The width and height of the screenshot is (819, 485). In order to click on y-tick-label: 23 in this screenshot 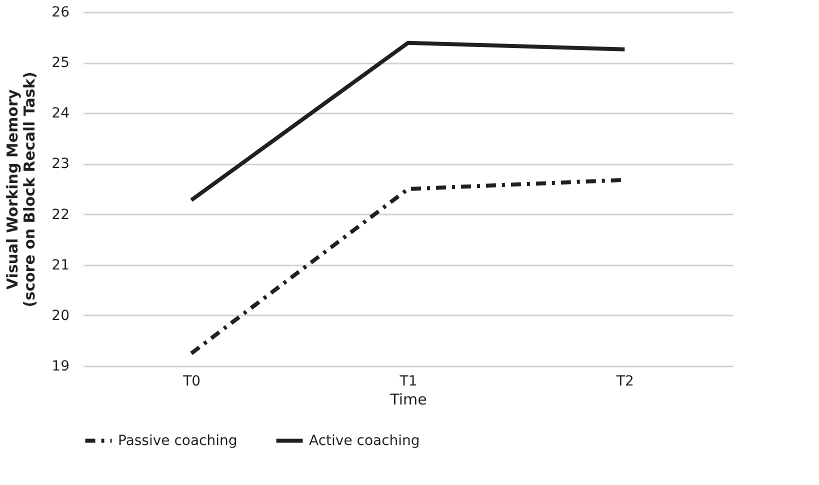, I will do `click(61, 164)`.